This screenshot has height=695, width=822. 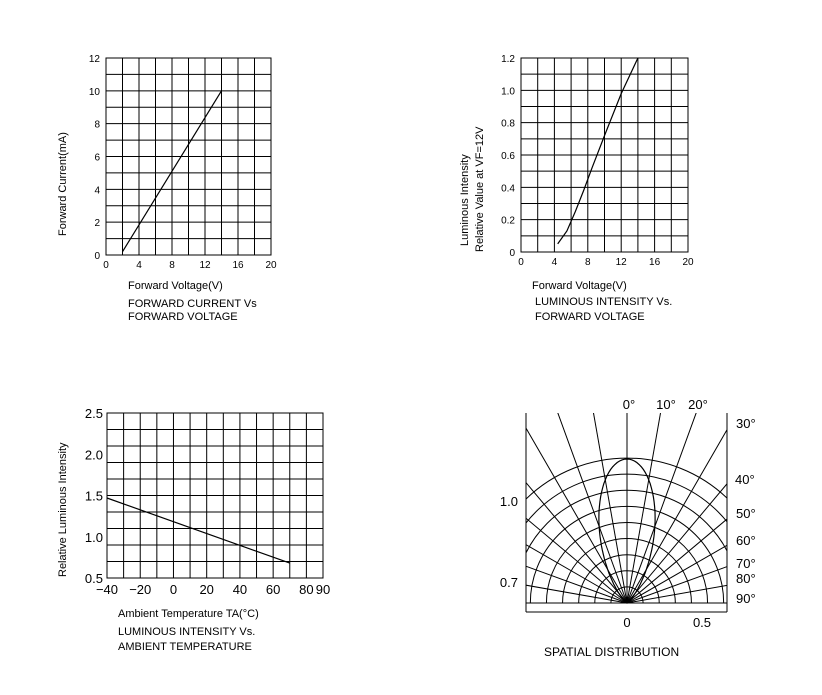 What do you see at coordinates (508, 188) in the screenshot?
I see `chart2-ytick: 0.4` at bounding box center [508, 188].